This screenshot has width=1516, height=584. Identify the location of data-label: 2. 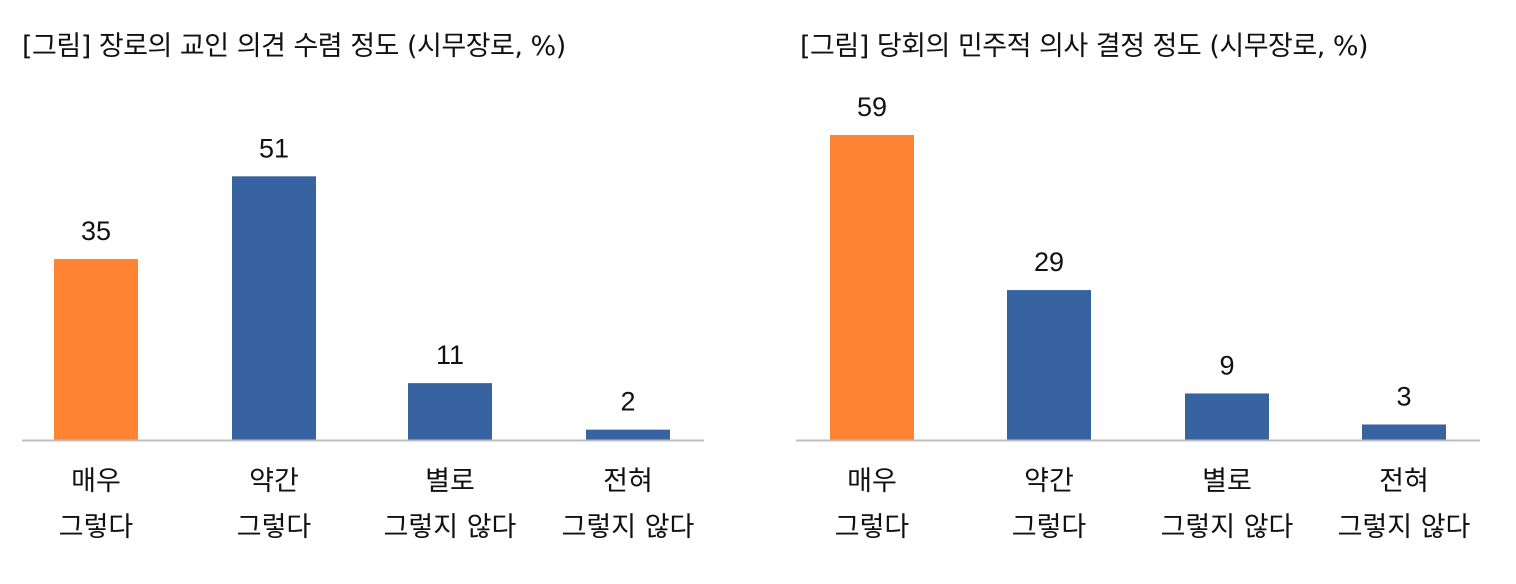
(627, 402).